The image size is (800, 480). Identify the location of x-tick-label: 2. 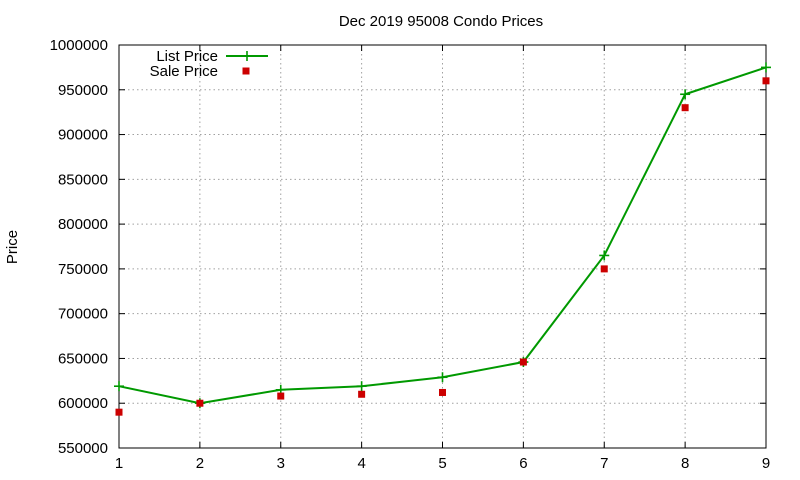
(200, 463).